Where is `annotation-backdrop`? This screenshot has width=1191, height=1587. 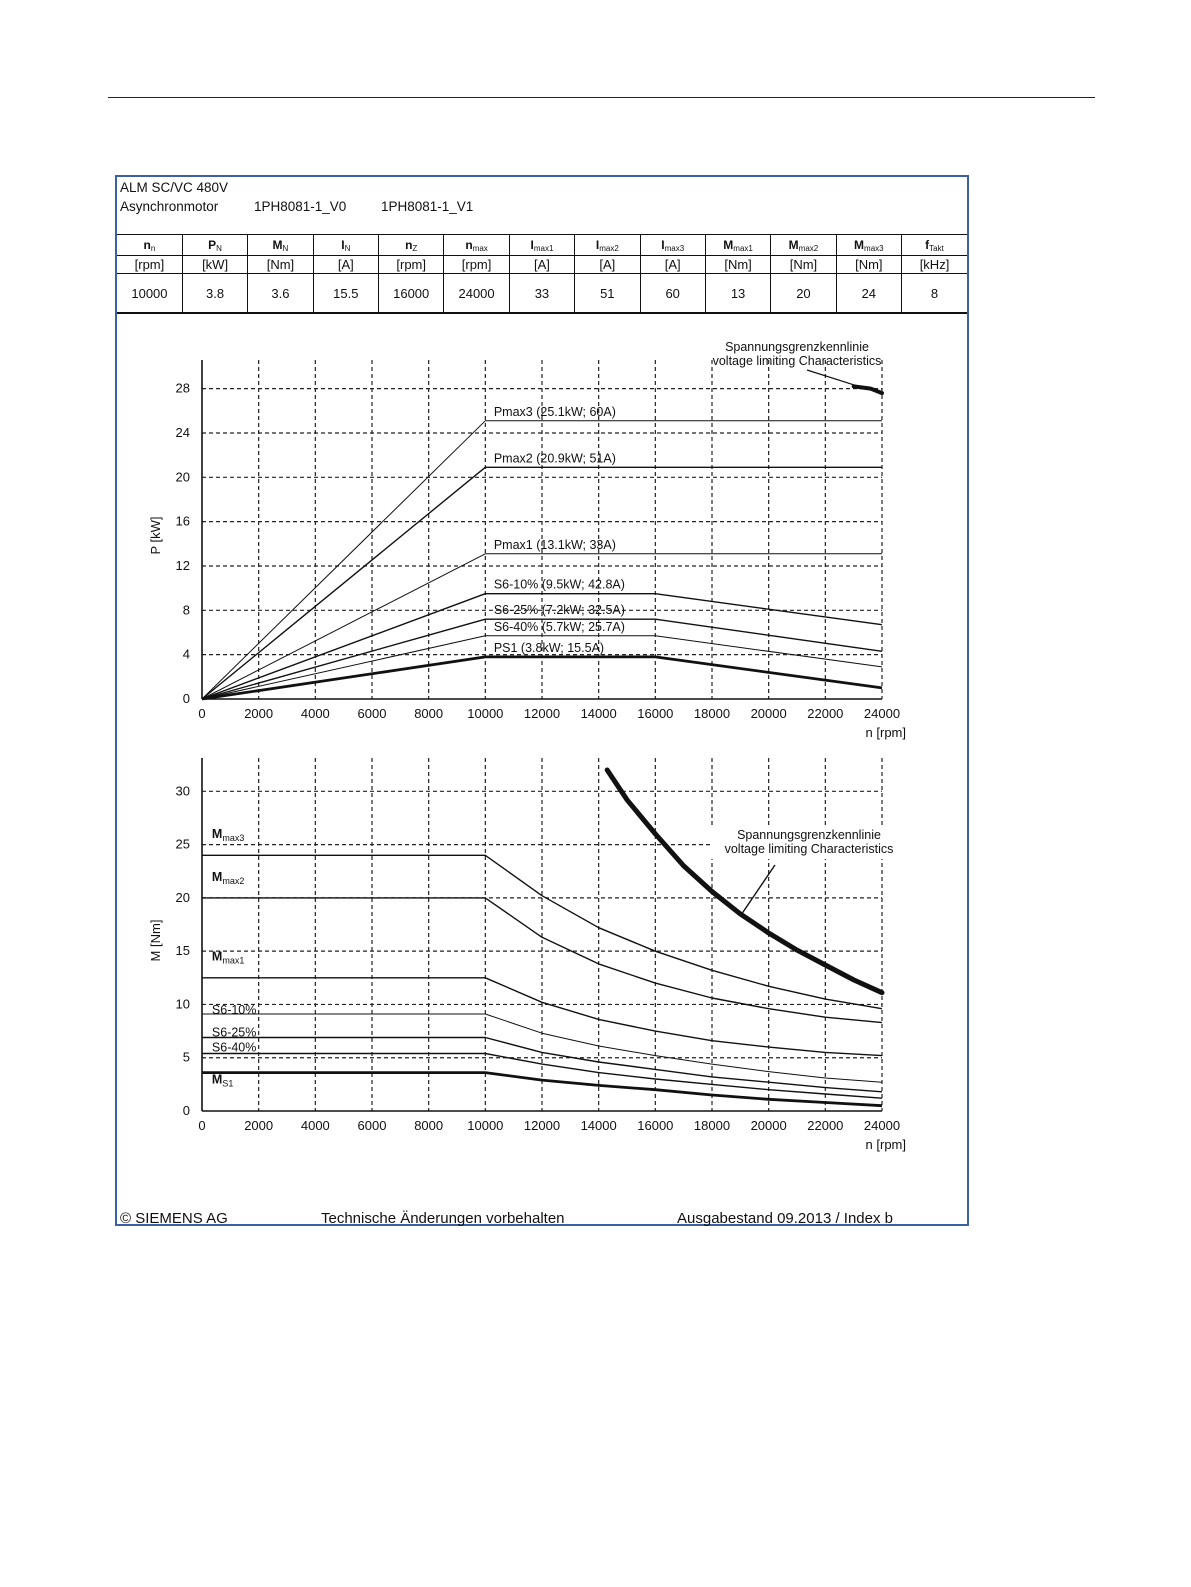
annotation-backdrop is located at coordinates (810, 842).